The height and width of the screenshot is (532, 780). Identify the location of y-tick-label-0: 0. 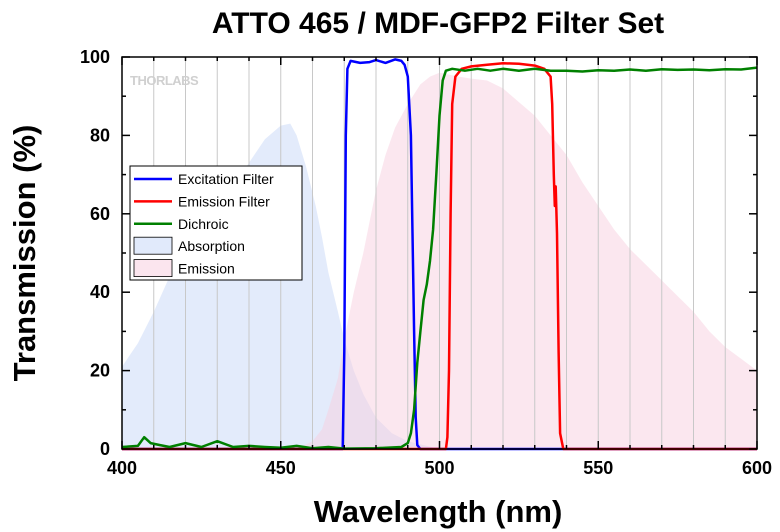
(105, 449).